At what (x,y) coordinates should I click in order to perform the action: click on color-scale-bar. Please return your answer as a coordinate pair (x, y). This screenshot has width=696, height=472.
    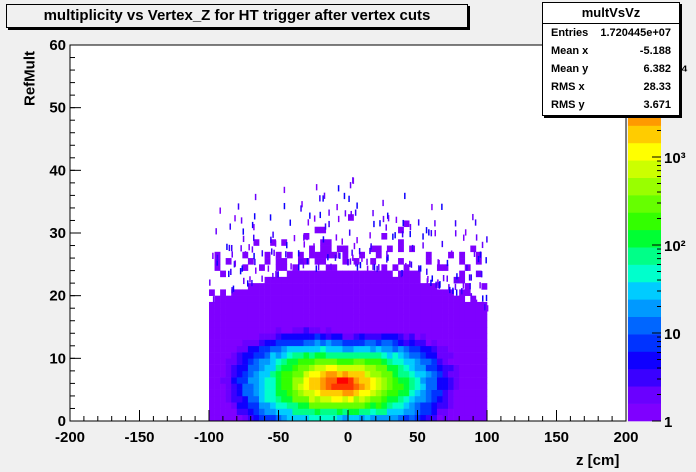
    Looking at the image, I should click on (644, 239).